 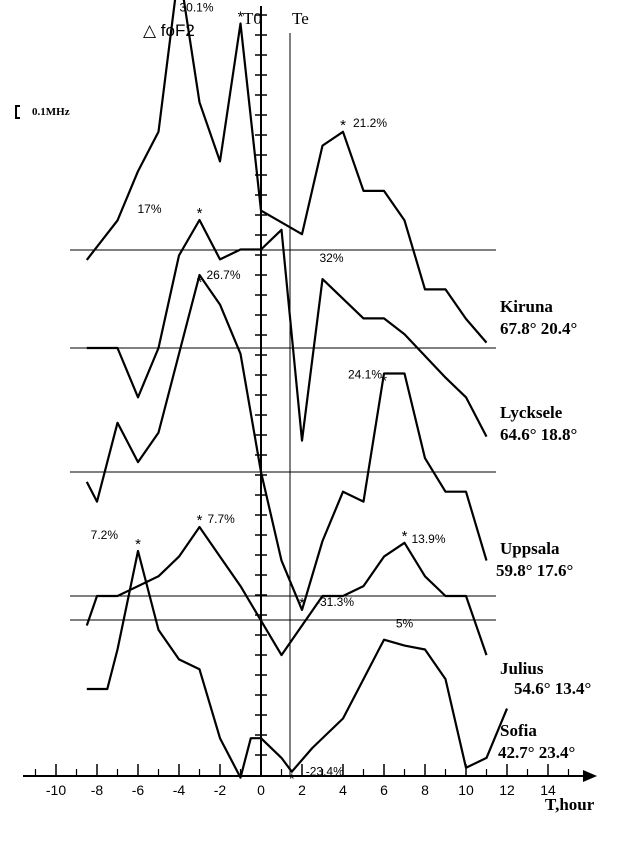 I want to click on triangle-icon: △ foF2, so click(x=169, y=30).